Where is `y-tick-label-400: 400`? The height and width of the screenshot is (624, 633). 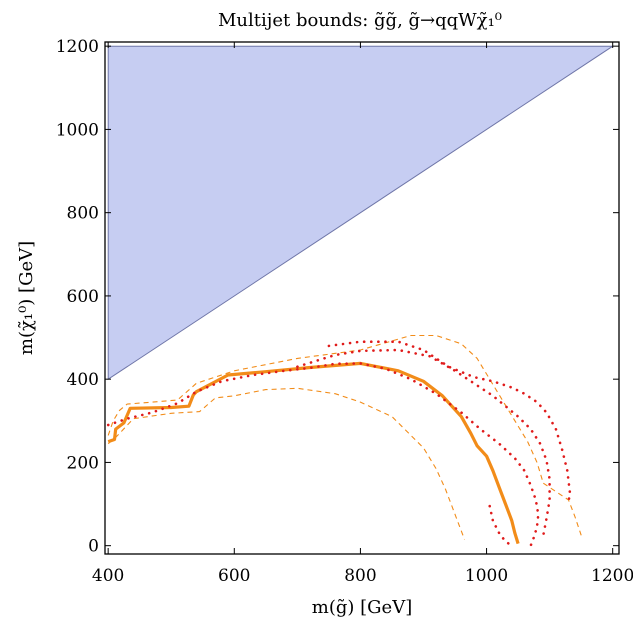
y-tick-label-400: 400 is located at coordinates (83, 380).